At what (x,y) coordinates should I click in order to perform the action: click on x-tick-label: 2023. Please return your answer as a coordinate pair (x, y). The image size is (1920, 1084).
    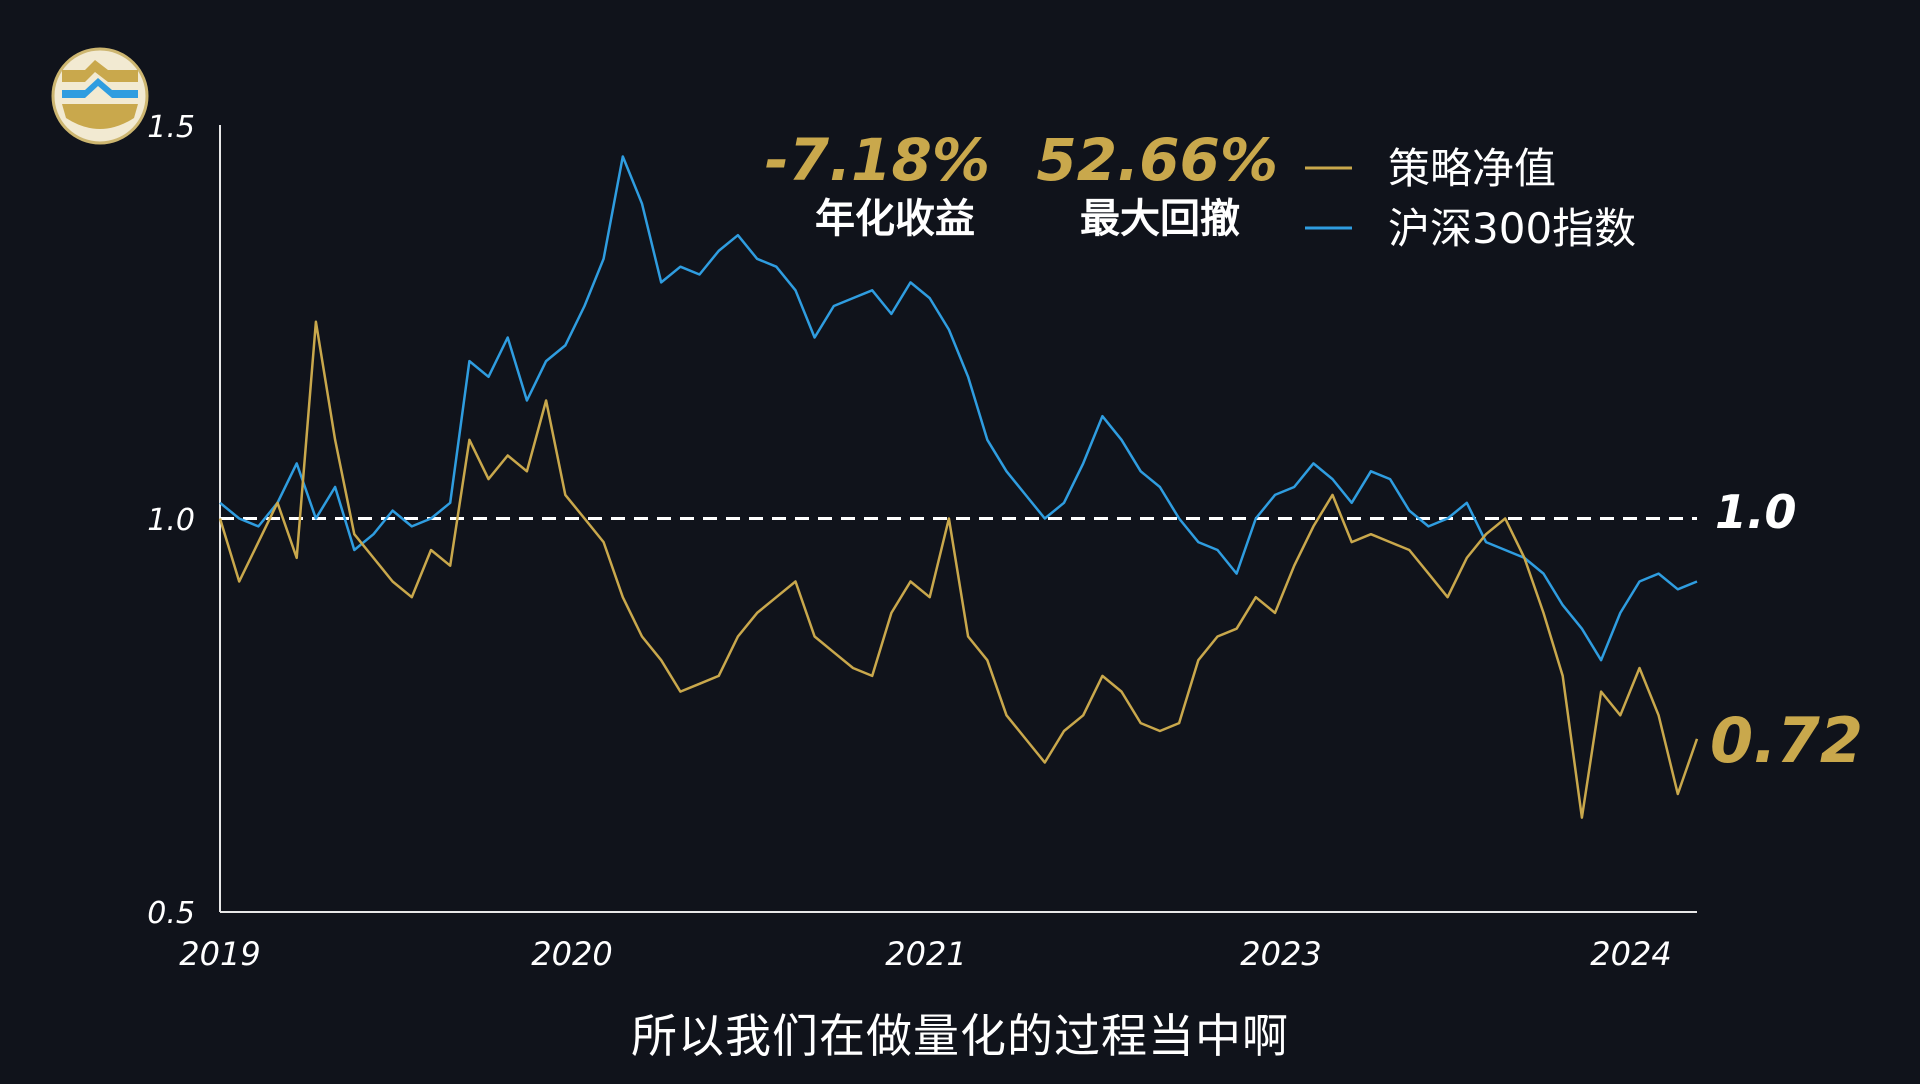
    Looking at the image, I should click on (1280, 954).